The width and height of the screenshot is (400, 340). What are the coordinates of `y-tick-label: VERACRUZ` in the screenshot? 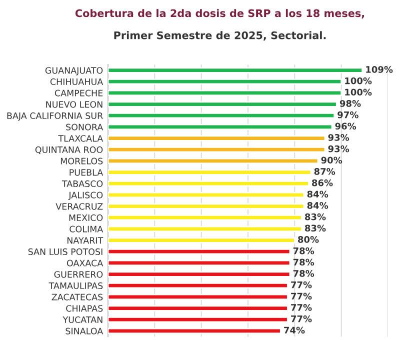 It's located at (79, 206).